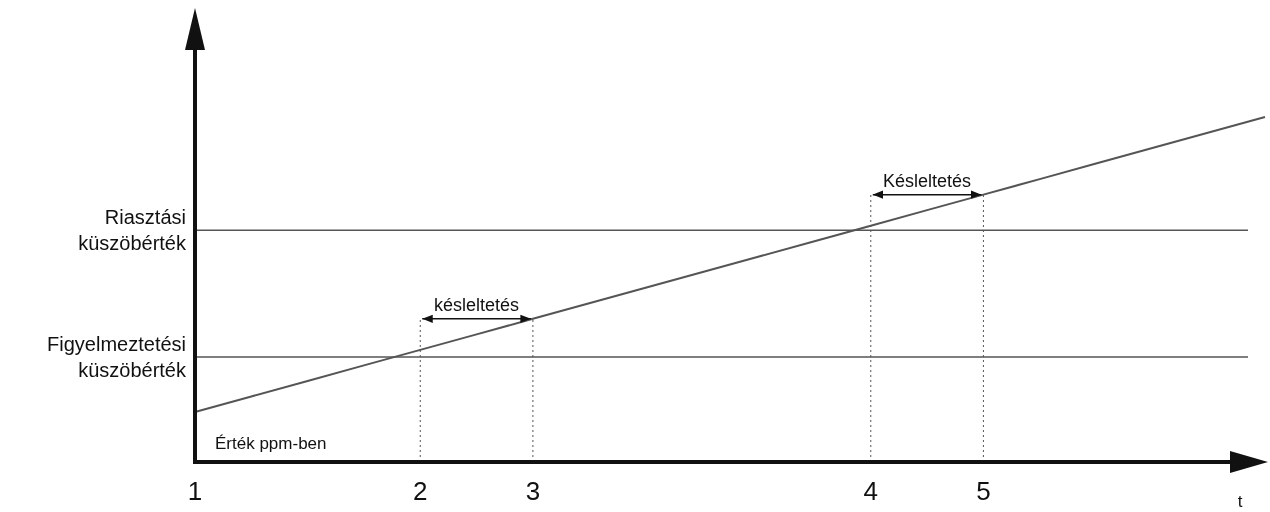  Describe the element at coordinates (983, 491) in the screenshot. I see `x-tick-label: 5` at that location.